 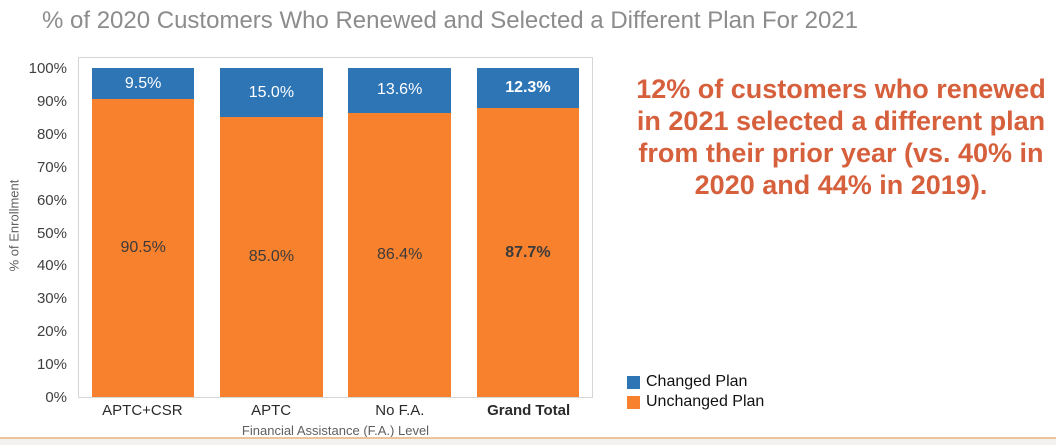 I want to click on data-label: 13.6%, so click(x=399, y=90).